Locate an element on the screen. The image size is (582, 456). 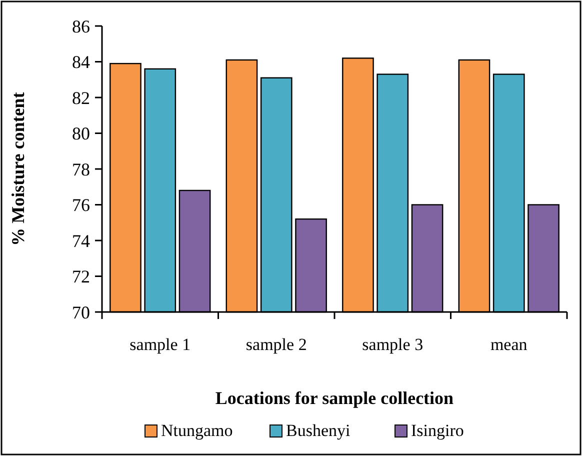
x-tick-label: mean is located at coordinates (509, 344).